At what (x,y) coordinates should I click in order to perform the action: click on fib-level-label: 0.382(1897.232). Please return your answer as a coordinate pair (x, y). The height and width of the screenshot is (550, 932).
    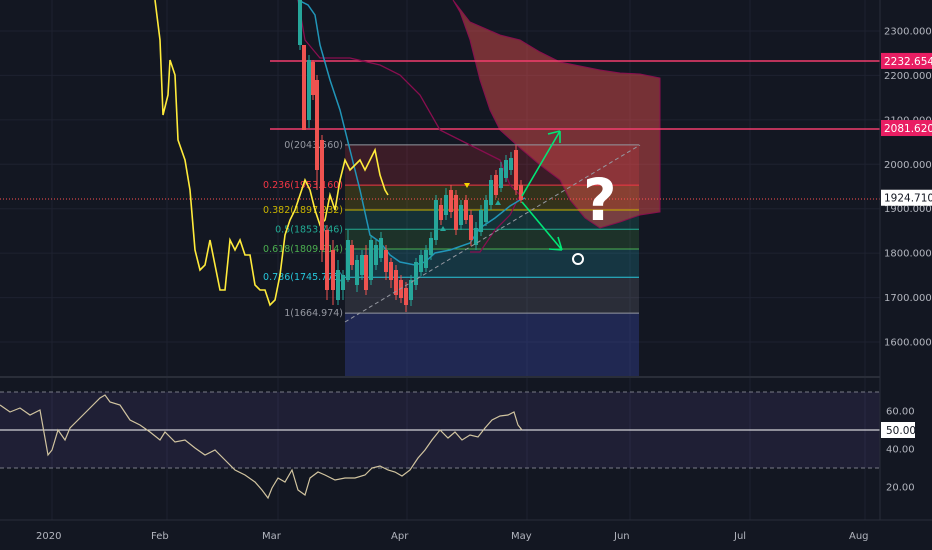
    Looking at the image, I should click on (303, 210).